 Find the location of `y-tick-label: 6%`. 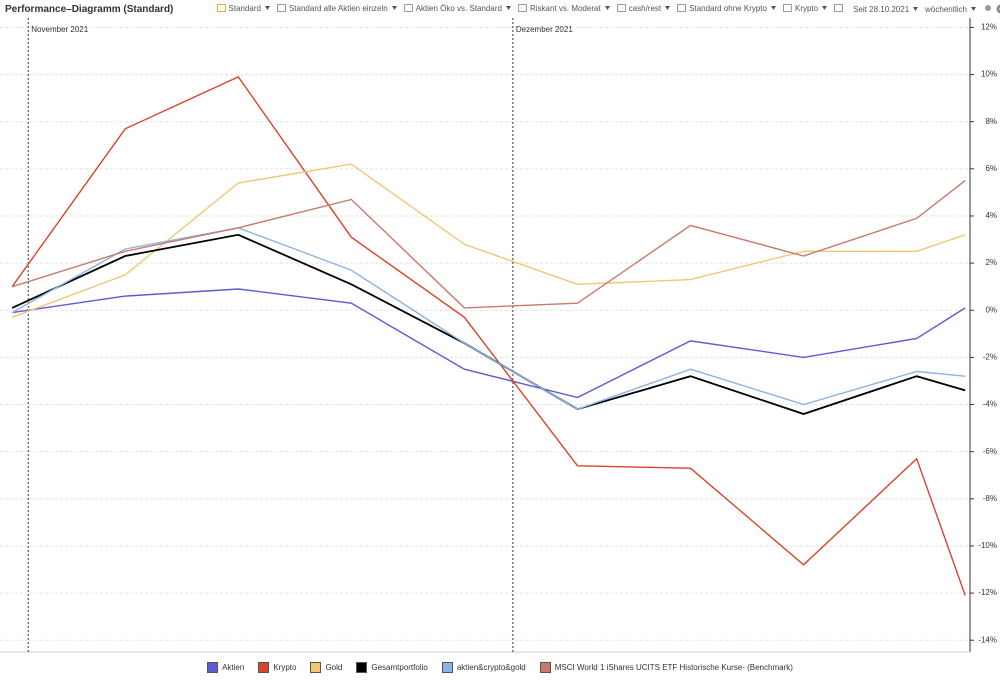

y-tick-label: 6% is located at coordinates (991, 168).